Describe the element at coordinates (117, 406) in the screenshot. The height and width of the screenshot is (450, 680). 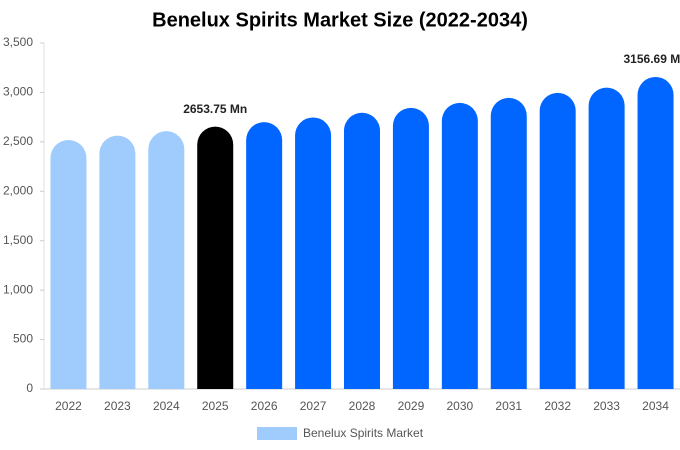
I see `x-tick-label: 2023` at that location.